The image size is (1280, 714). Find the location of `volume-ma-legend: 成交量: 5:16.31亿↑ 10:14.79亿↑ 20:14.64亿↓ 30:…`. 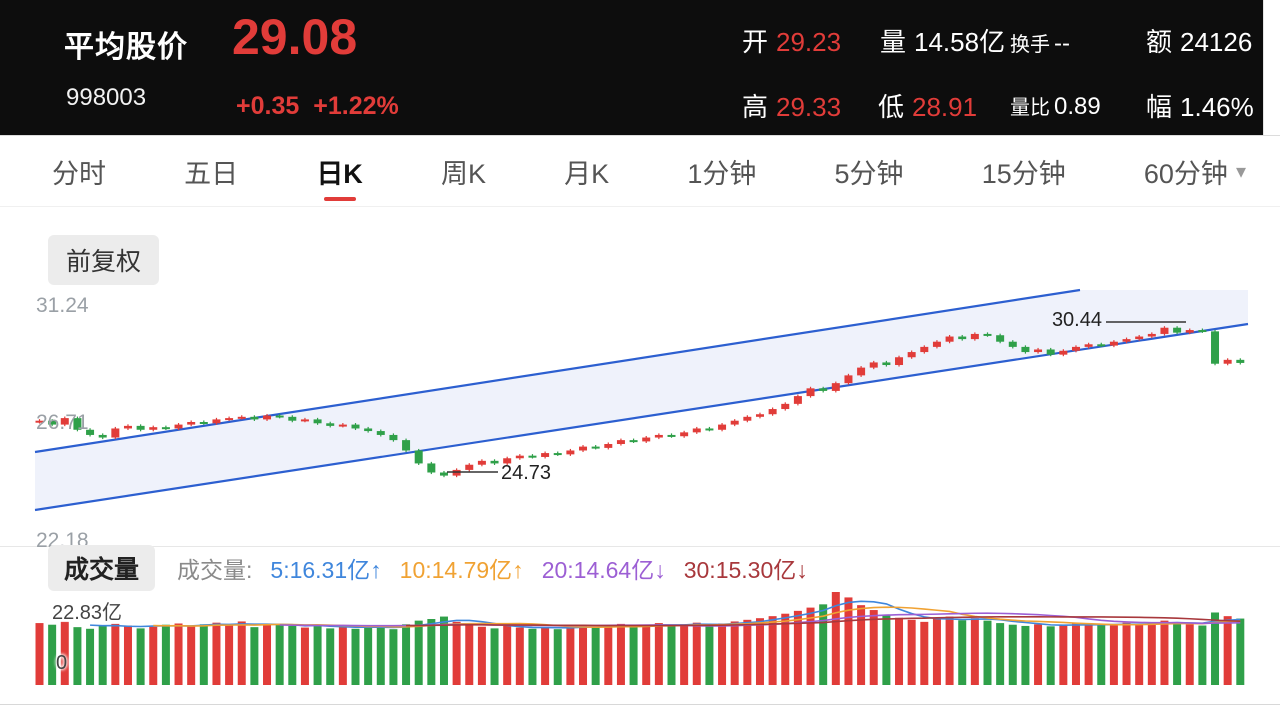

volume-ma-legend: 成交量: 5:16.31亿↑ 10:14.79亿↑ 20:14.64亿↓ 30:… is located at coordinates (492, 568).